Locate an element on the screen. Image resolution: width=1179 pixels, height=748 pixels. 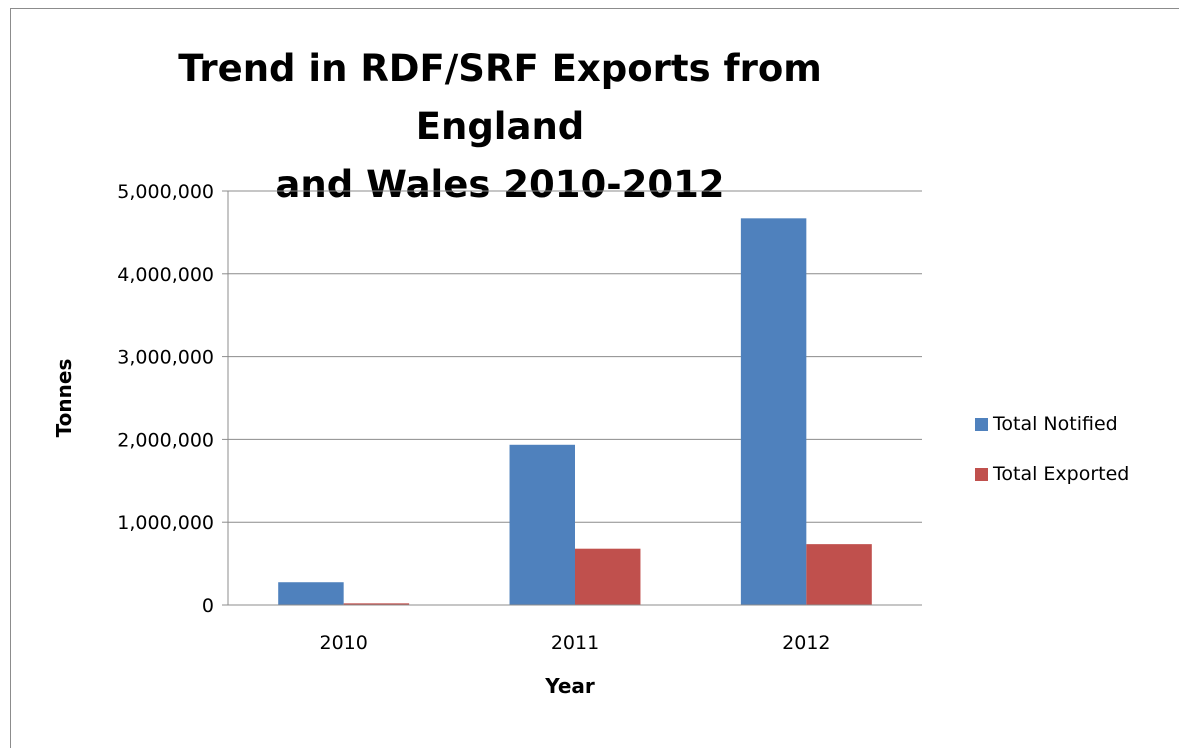
bar-total-notified-2010 is located at coordinates (311, 593).